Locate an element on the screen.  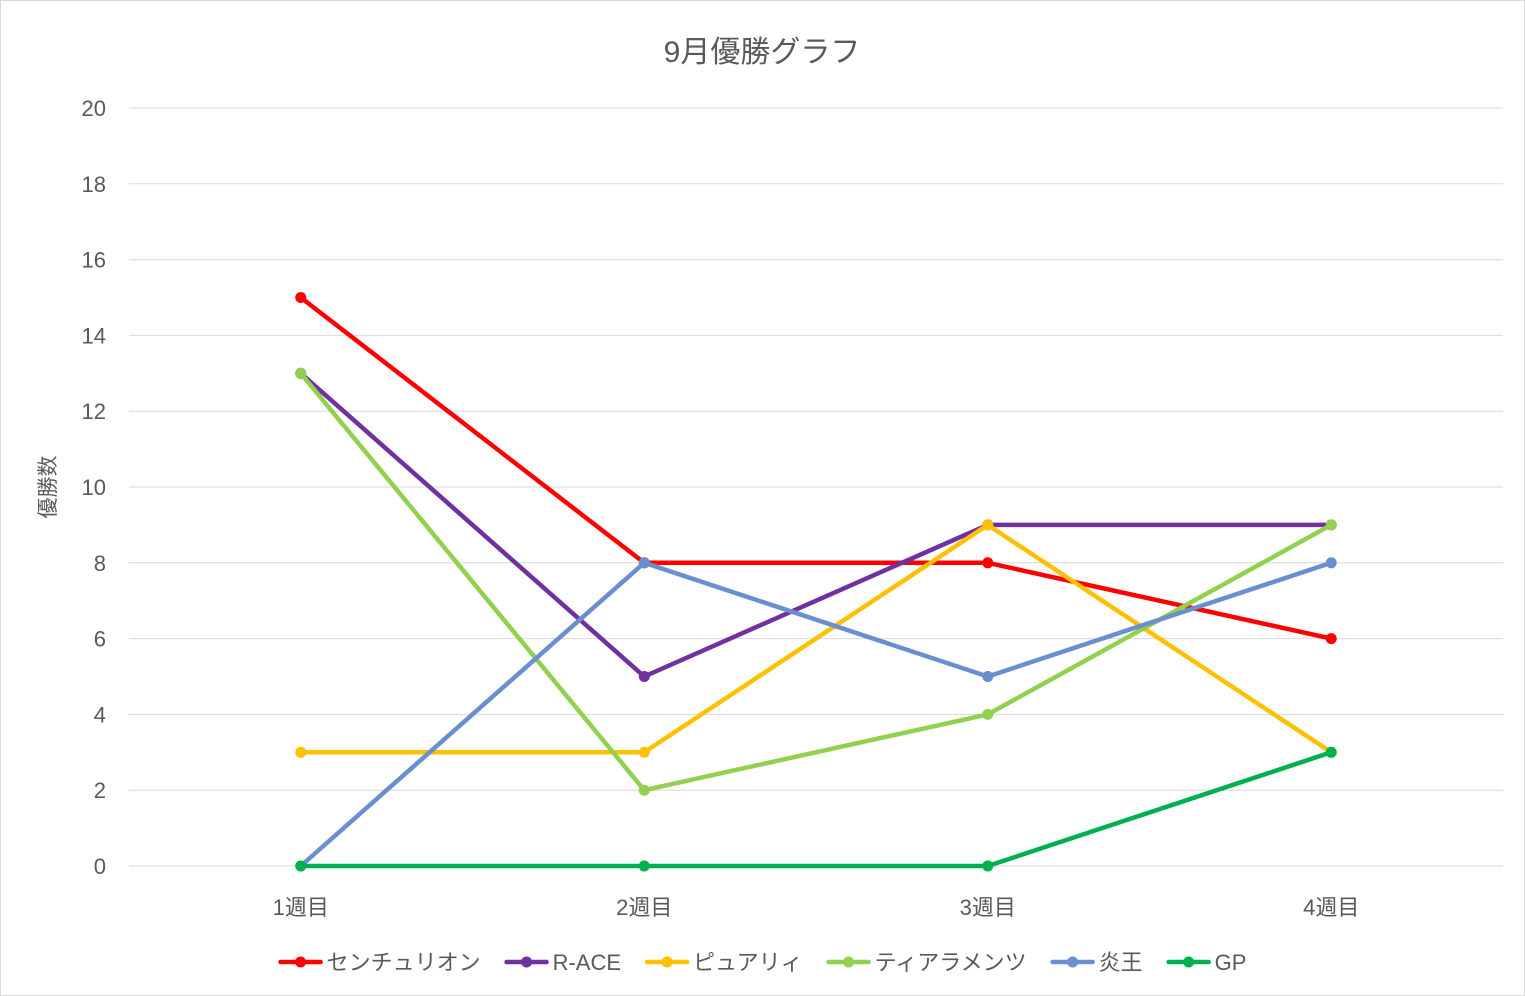
series-line is located at coordinates (816, 809).